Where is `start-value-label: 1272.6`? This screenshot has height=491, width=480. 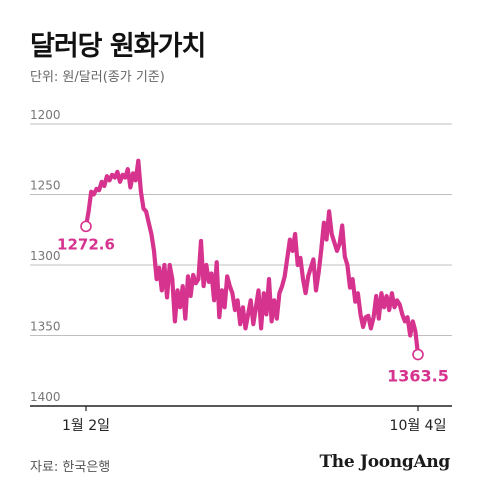 start-value-label: 1272.6 is located at coordinates (86, 244).